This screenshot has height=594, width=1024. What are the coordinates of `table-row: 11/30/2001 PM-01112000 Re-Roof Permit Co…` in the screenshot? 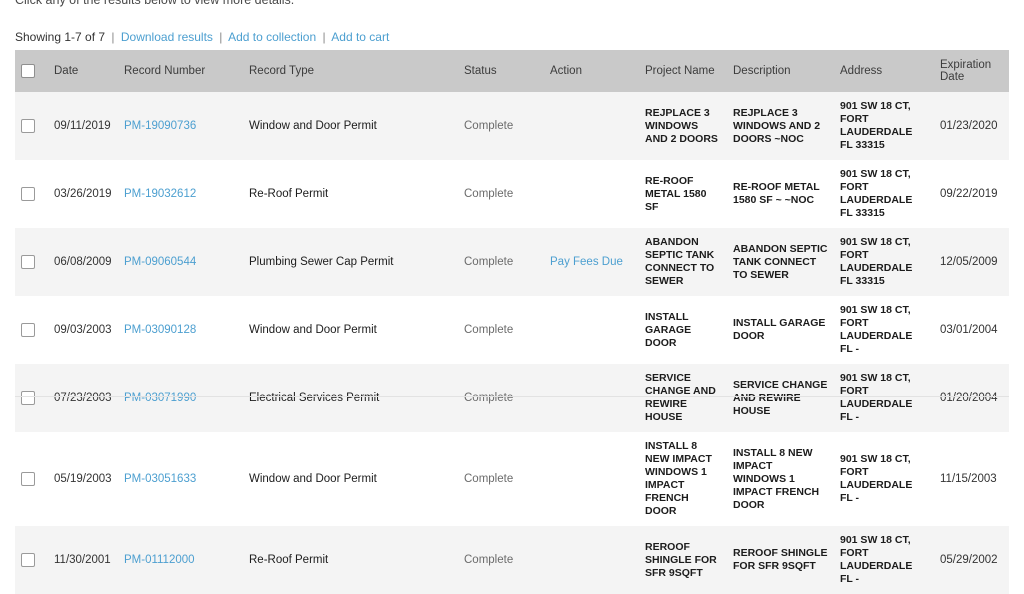 It's located at (512, 560).